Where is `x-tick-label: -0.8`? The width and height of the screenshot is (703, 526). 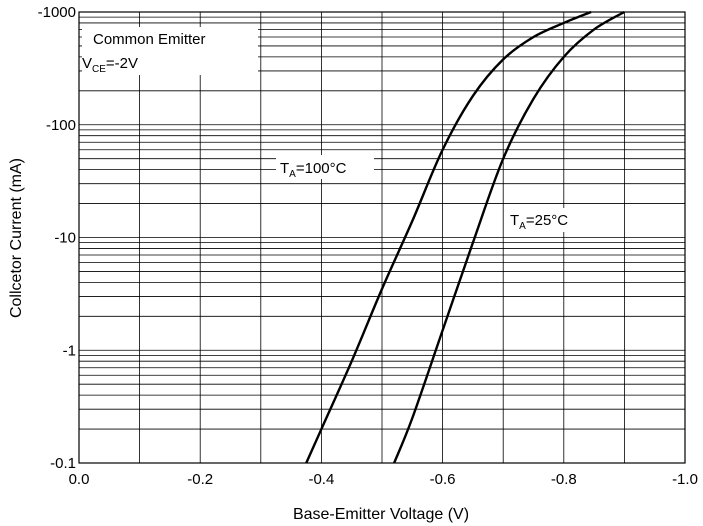
x-tick-label: -0.8 is located at coordinates (564, 479).